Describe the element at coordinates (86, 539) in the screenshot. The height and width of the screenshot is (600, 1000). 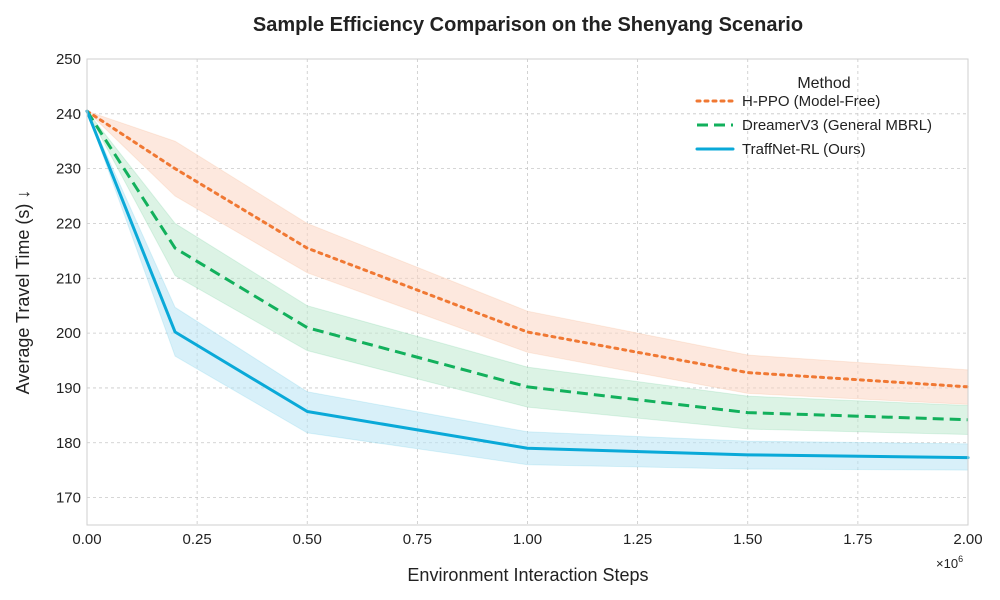
I see `x-tick-label: 0.00` at that location.